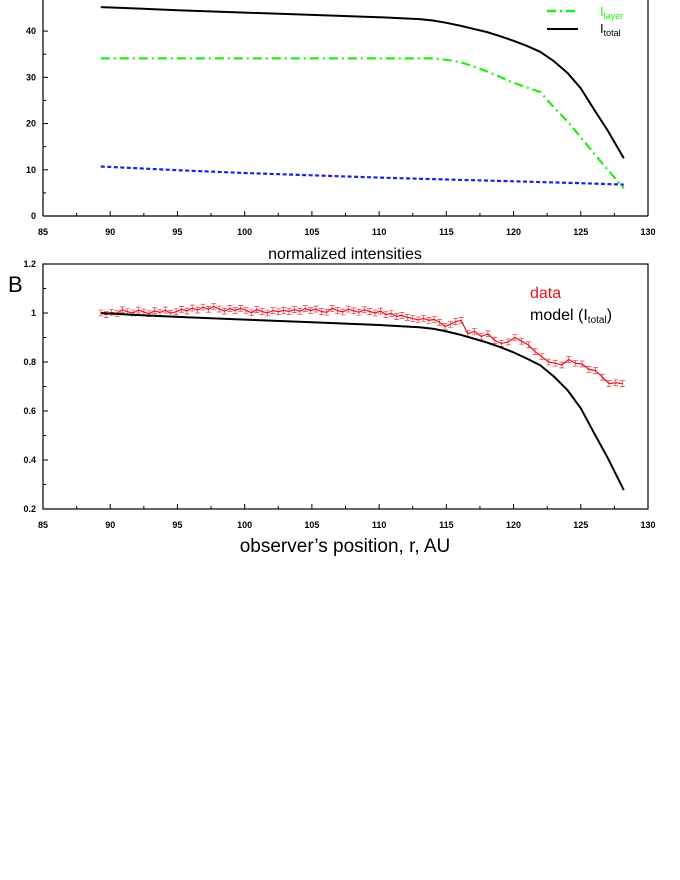 The height and width of the screenshot is (880, 680). What do you see at coordinates (580, 525) in the screenshot?
I see `b-x-tick-label: 125` at bounding box center [580, 525].